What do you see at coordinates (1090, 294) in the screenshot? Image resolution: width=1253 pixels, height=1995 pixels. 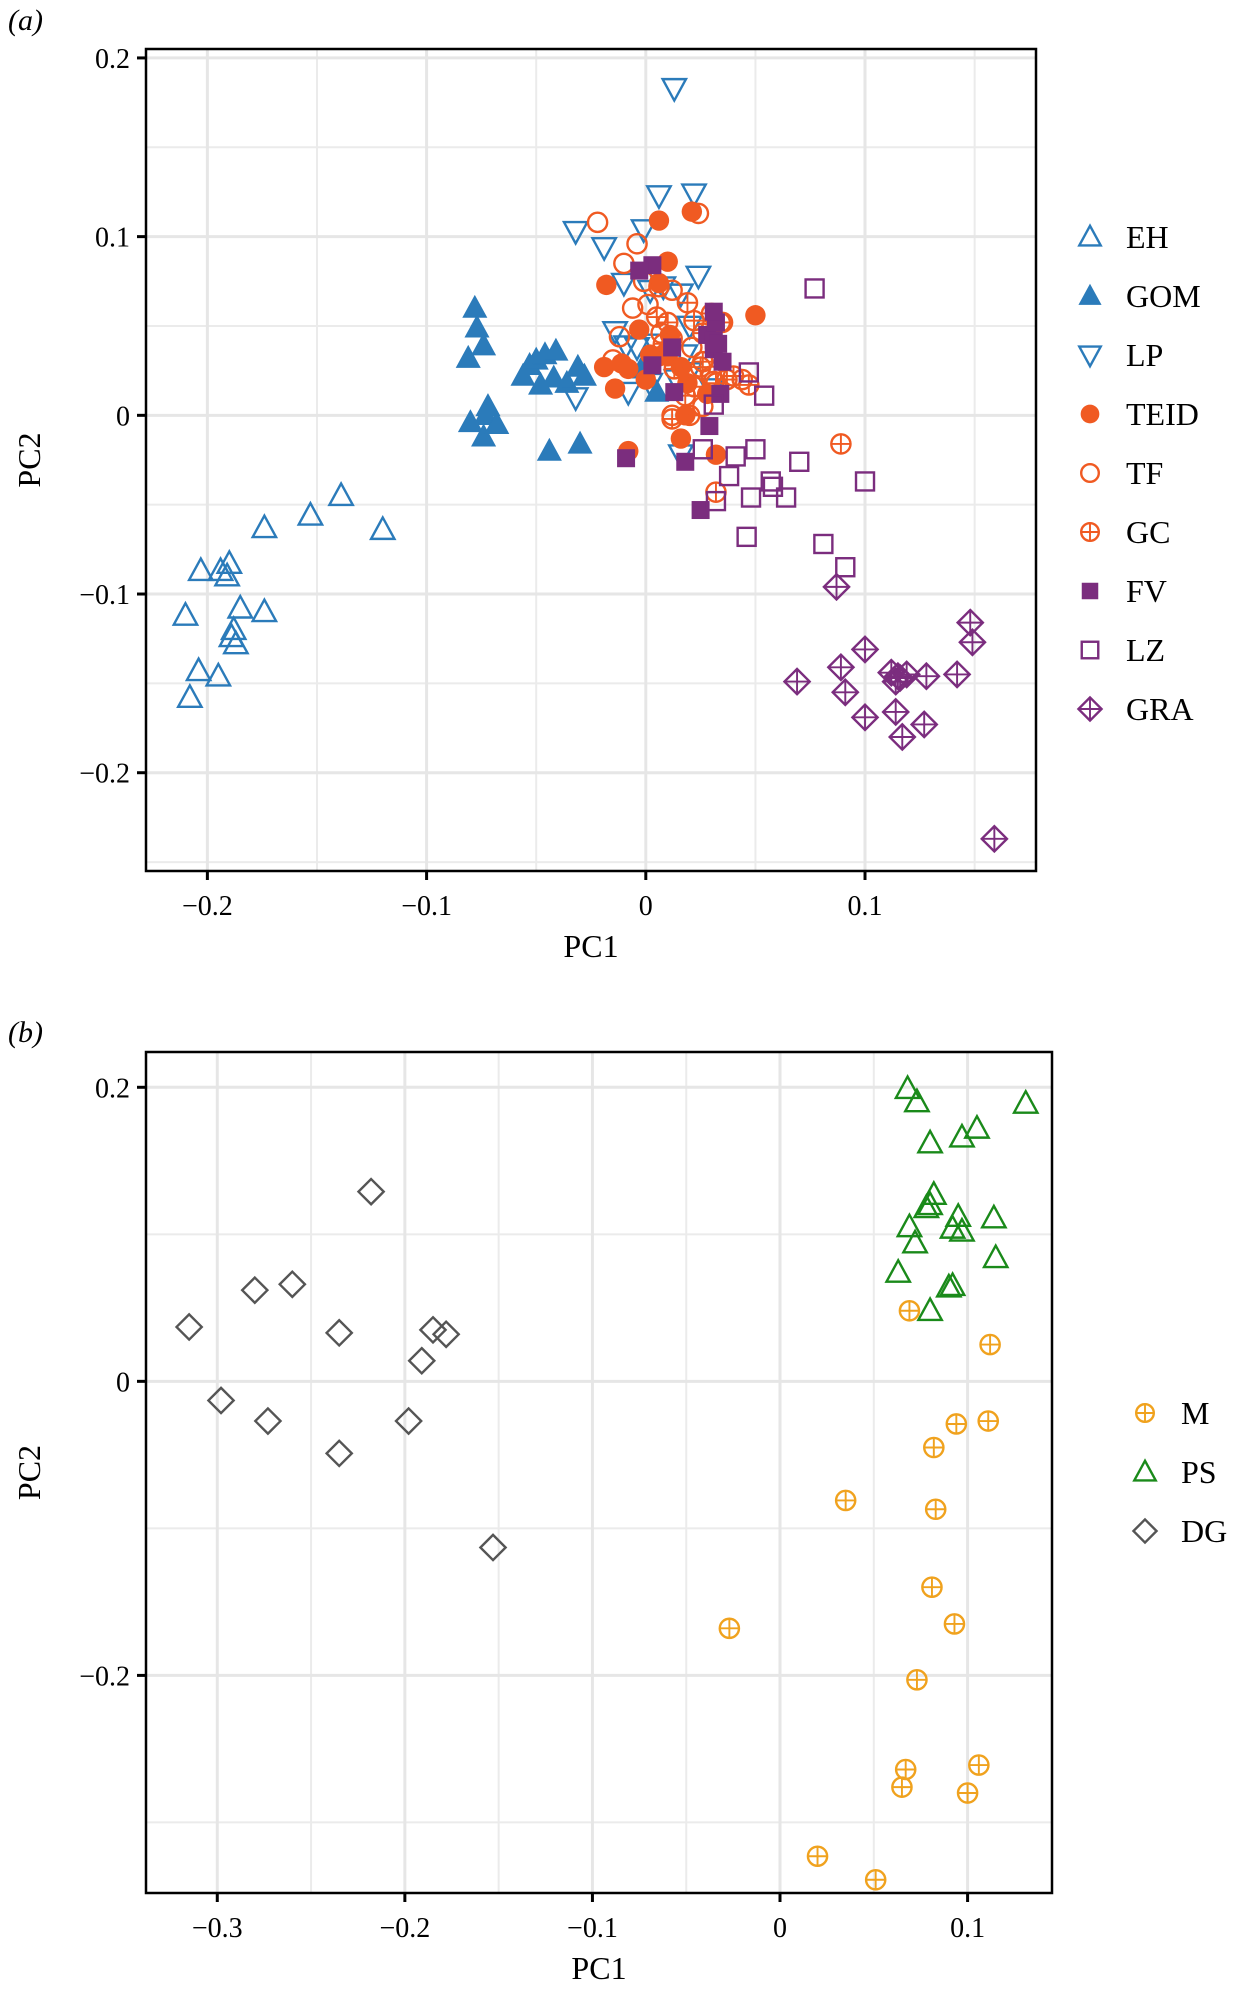 I see `legend-marker-gom-icon` at bounding box center [1090, 294].